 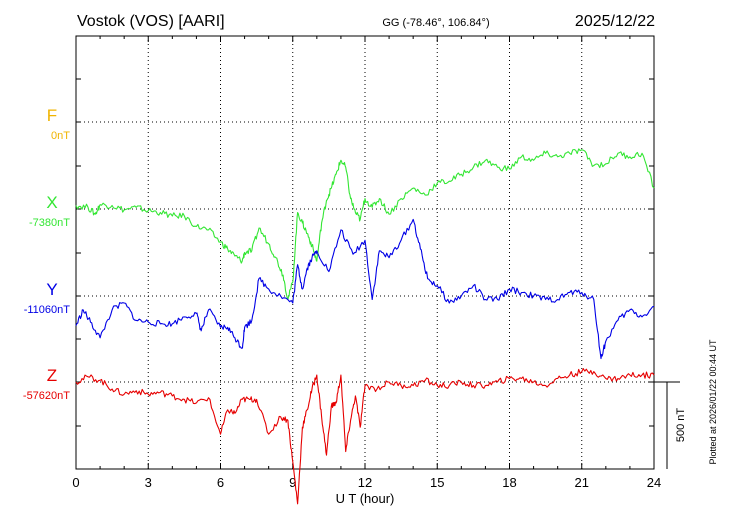 I want to click on series-name-label: Z, so click(x=52, y=375).